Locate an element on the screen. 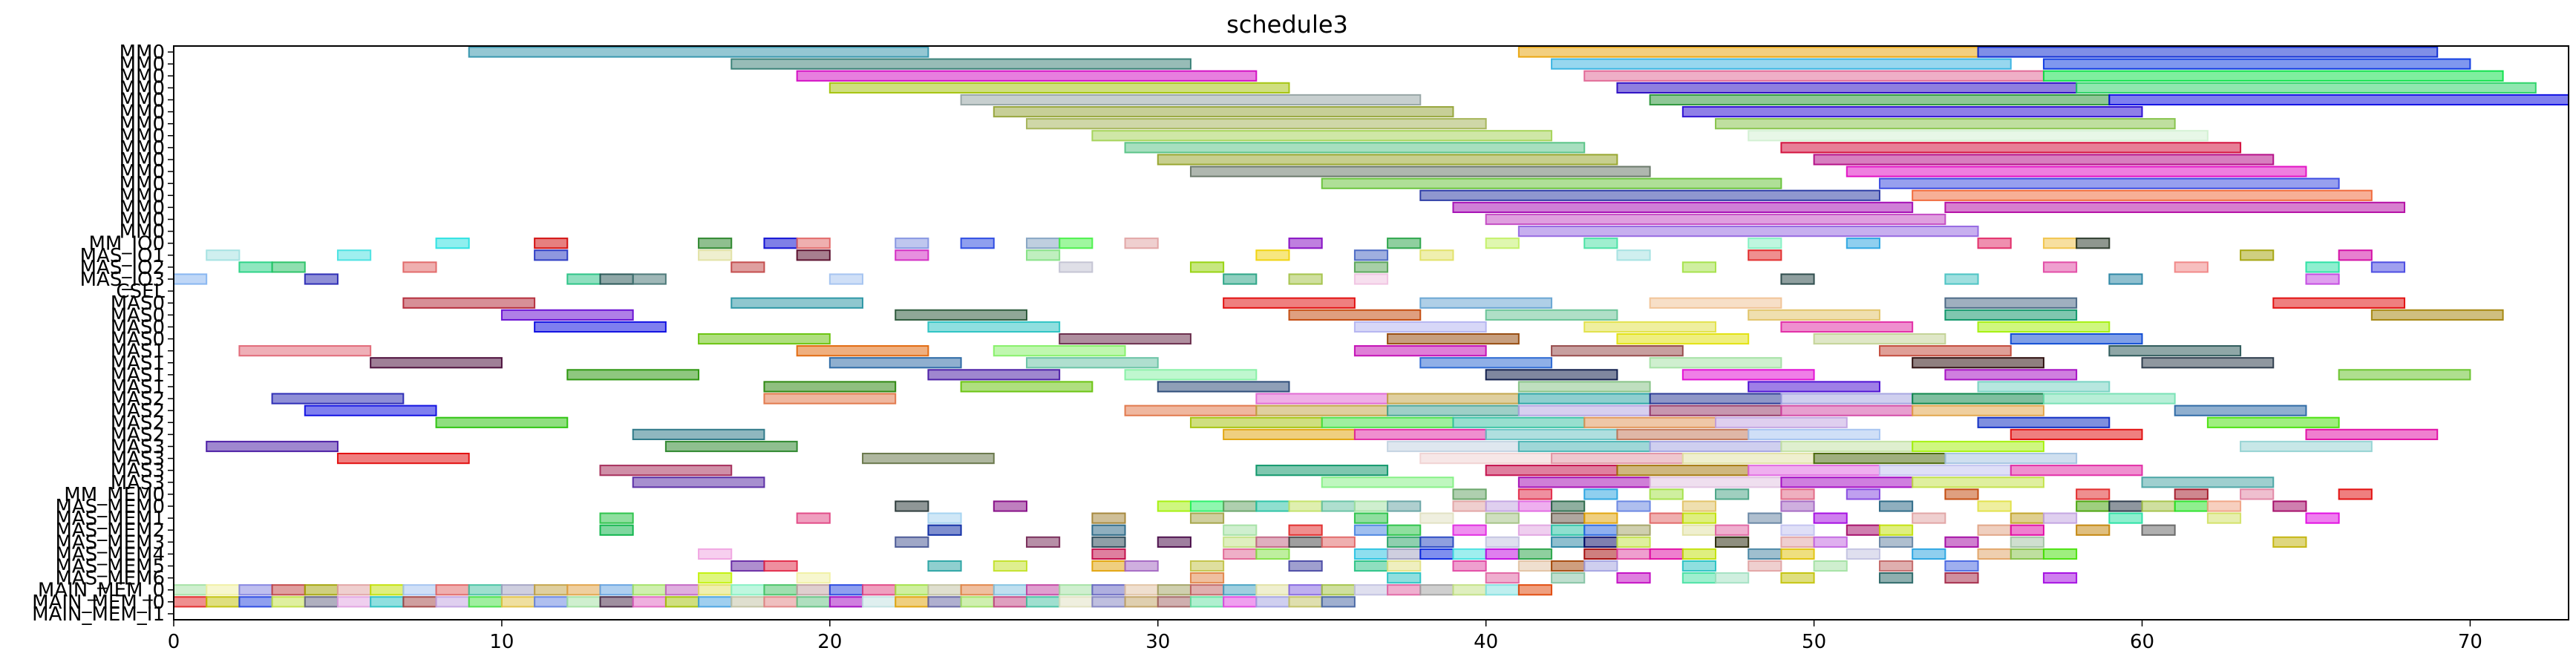 The image size is (2576, 668). x-tick-label: 40 is located at coordinates (1486, 642).